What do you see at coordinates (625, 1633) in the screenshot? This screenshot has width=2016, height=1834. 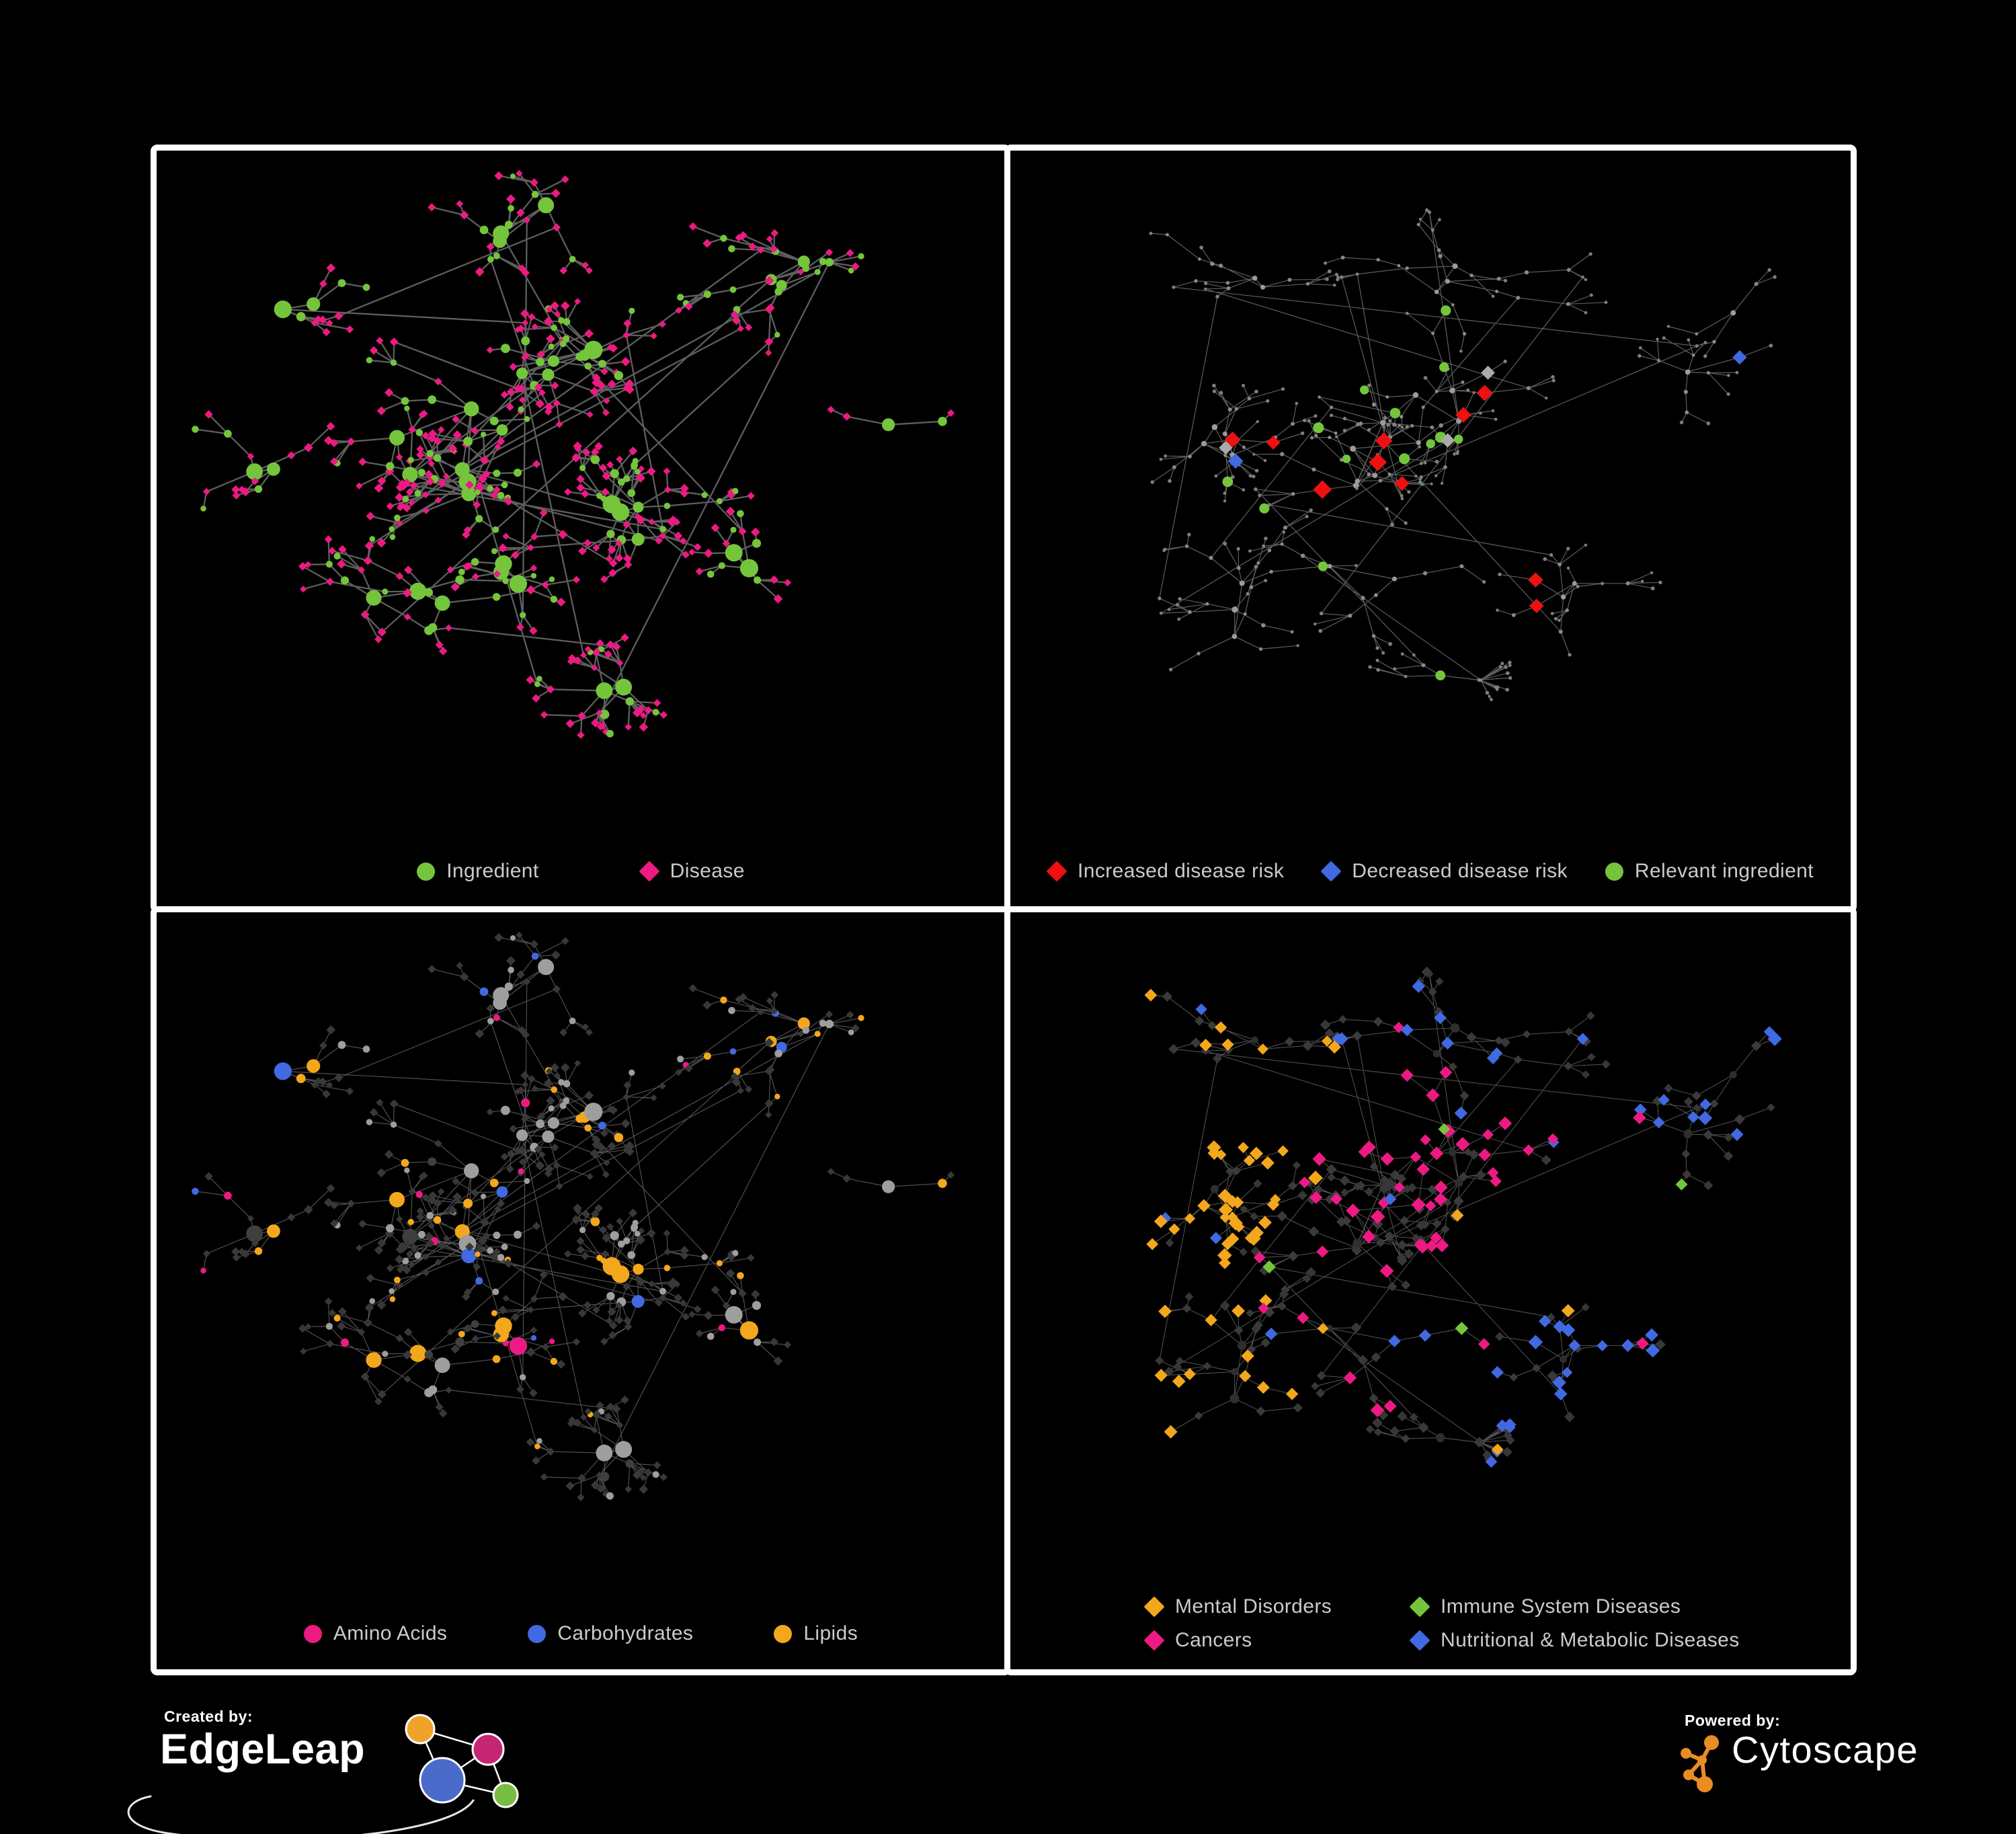 I see `legend-label-carbohydrates: Carbohydrates` at bounding box center [625, 1633].